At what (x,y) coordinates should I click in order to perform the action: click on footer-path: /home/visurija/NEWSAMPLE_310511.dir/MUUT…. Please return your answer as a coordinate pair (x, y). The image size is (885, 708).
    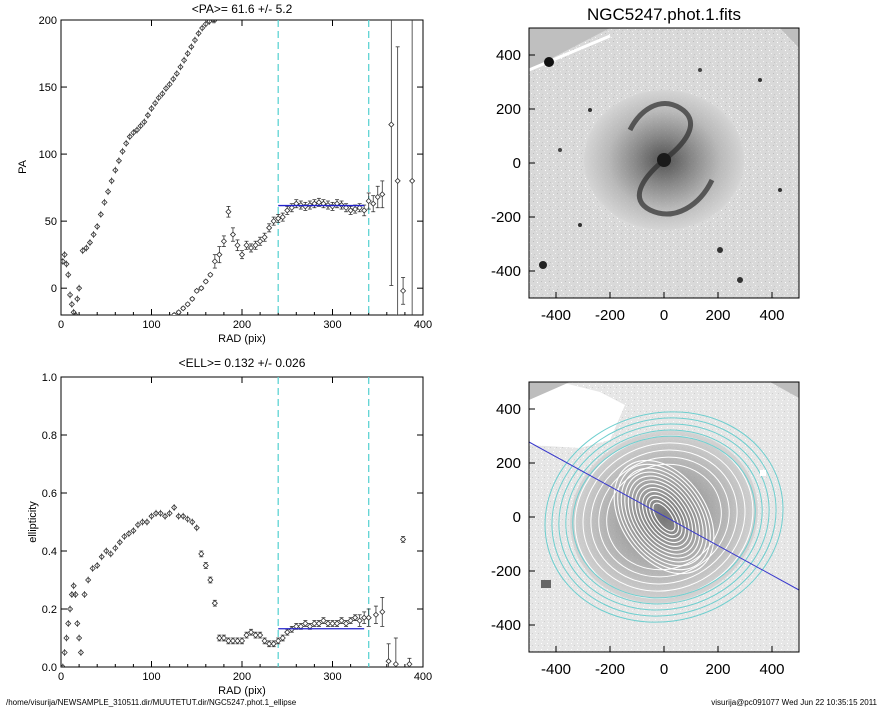
    Looking at the image, I should click on (151, 702).